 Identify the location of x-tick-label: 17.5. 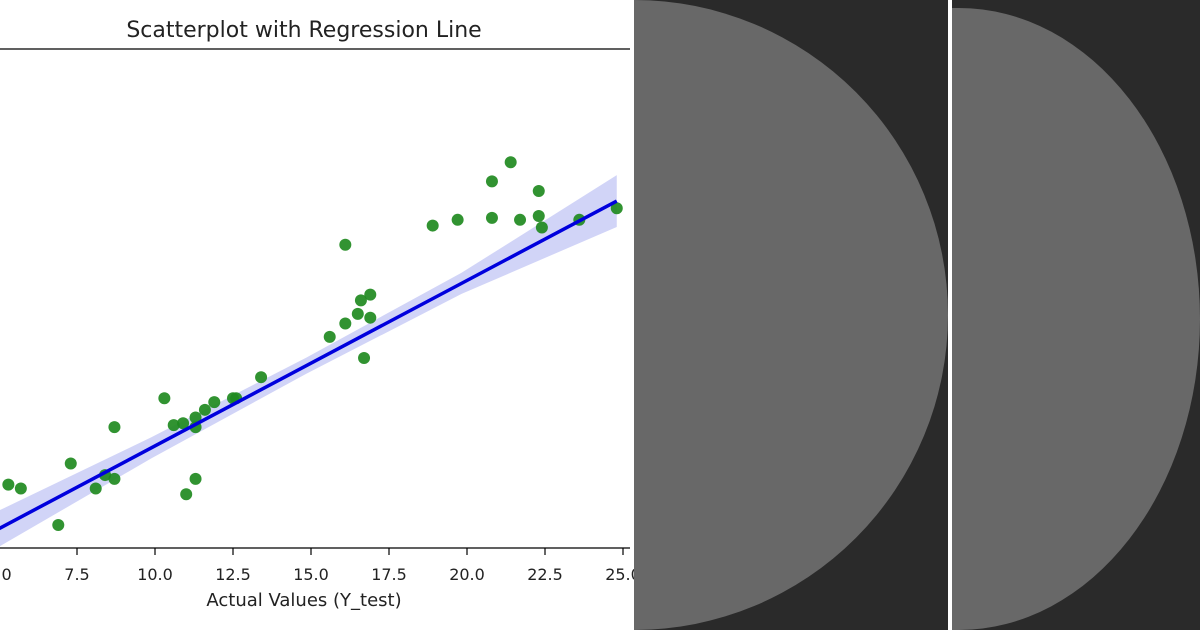
(389, 574).